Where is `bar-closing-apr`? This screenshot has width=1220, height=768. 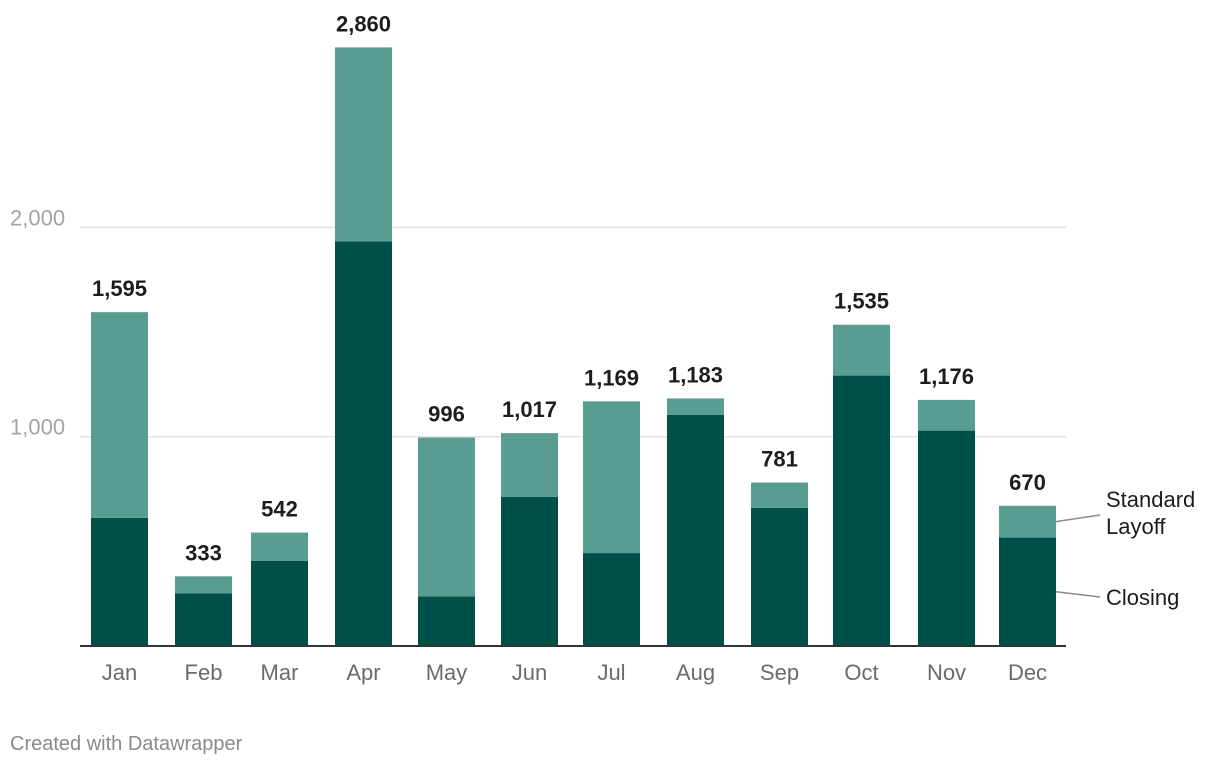 bar-closing-apr is located at coordinates (363, 443).